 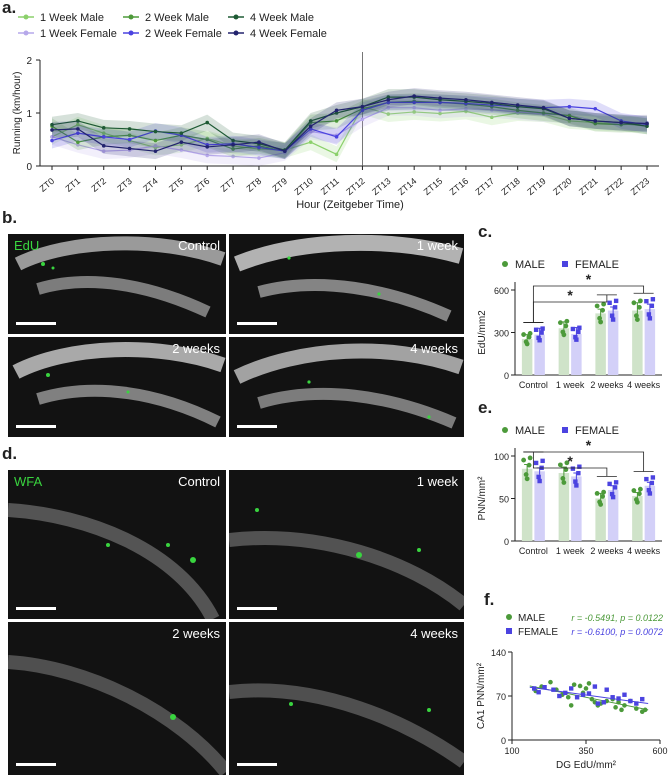 I want to click on x-tick-label: ZT10, so click(x=303, y=186).